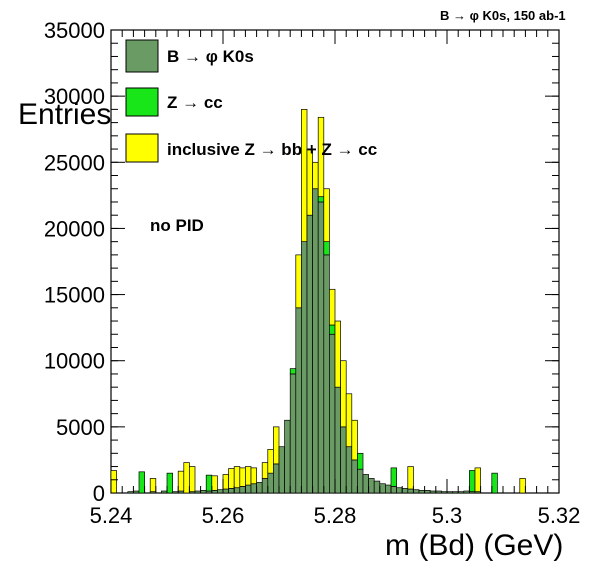  I want to click on legend-label-inclusive: inclusive Z → bb + Z → cc, so click(272, 149).